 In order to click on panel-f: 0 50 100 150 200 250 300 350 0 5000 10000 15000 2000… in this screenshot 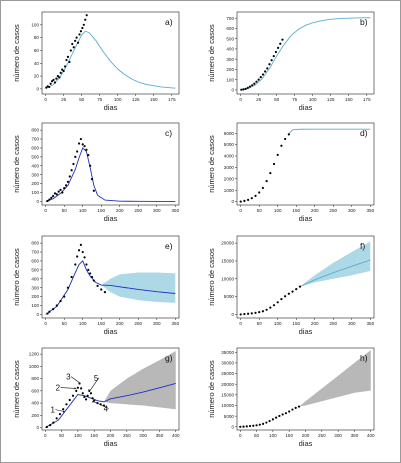, I will do `click(291, 285)`.